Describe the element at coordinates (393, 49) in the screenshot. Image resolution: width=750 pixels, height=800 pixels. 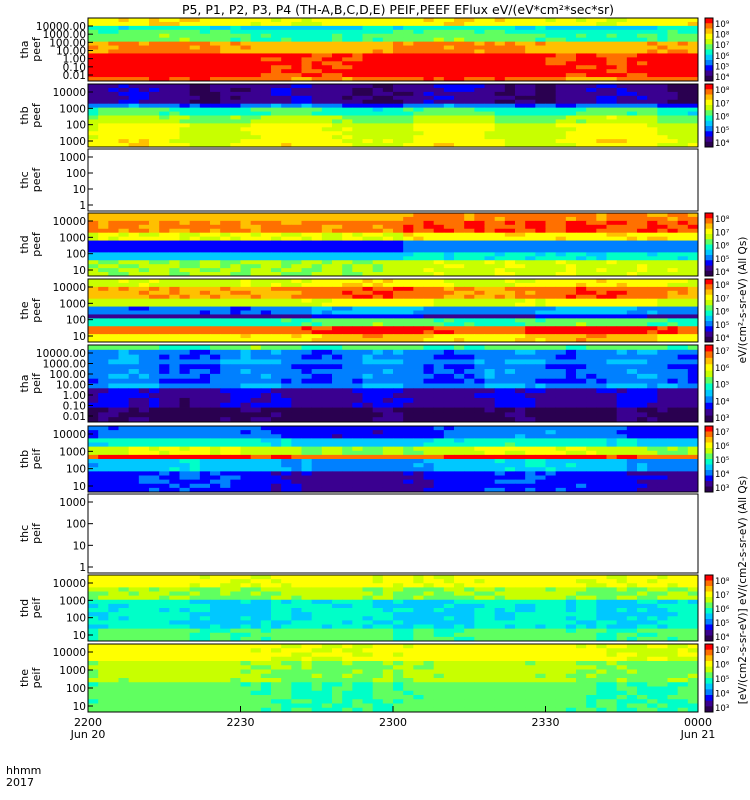
I see `panel-frame` at that location.